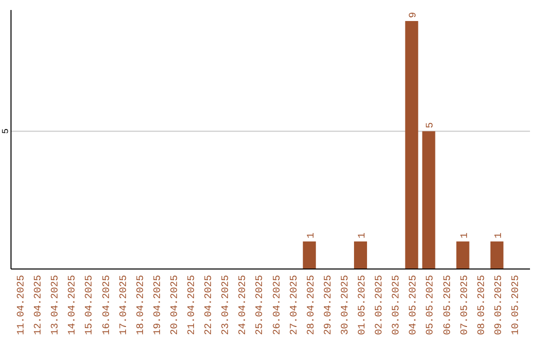 This screenshot has height=340, width=540. I want to click on x-tick-label: 16.04.2025, so click(107, 305).